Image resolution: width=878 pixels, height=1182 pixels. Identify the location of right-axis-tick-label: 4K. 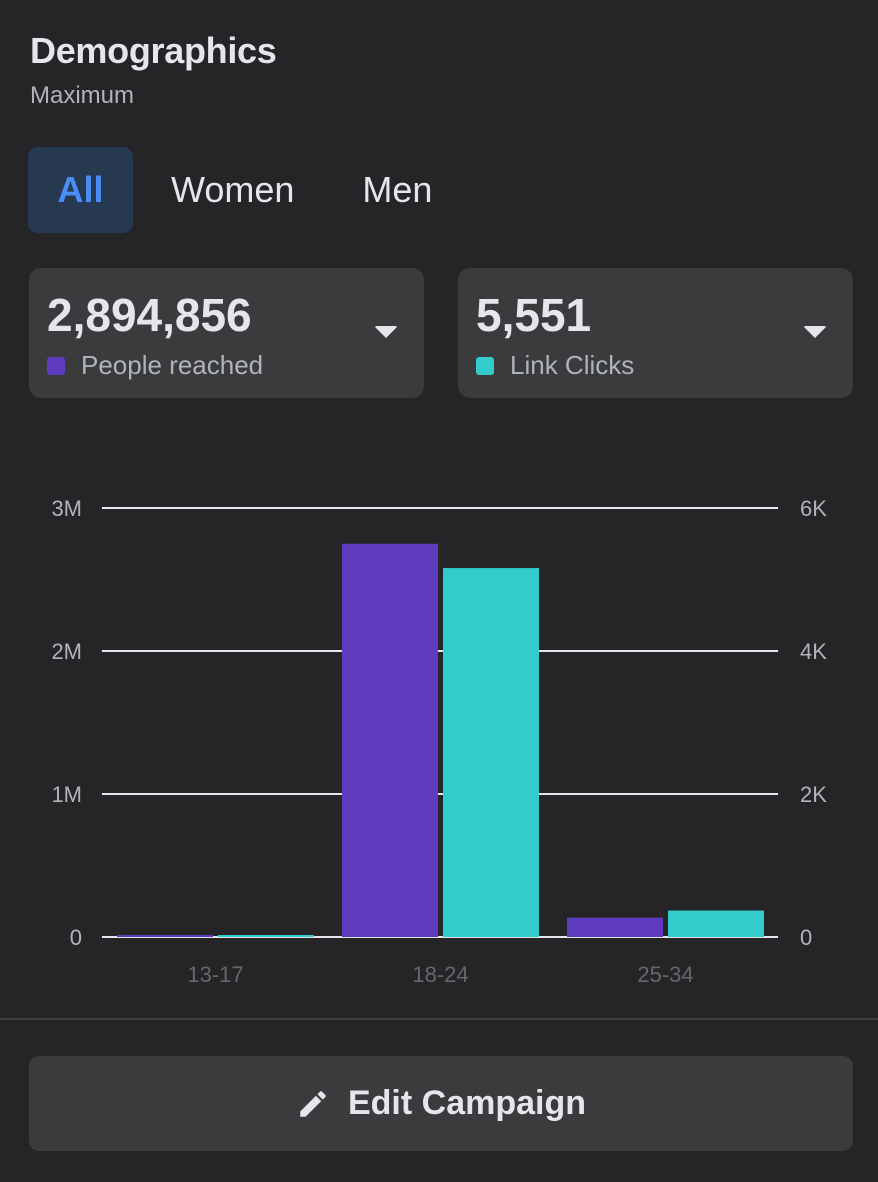
(813, 651).